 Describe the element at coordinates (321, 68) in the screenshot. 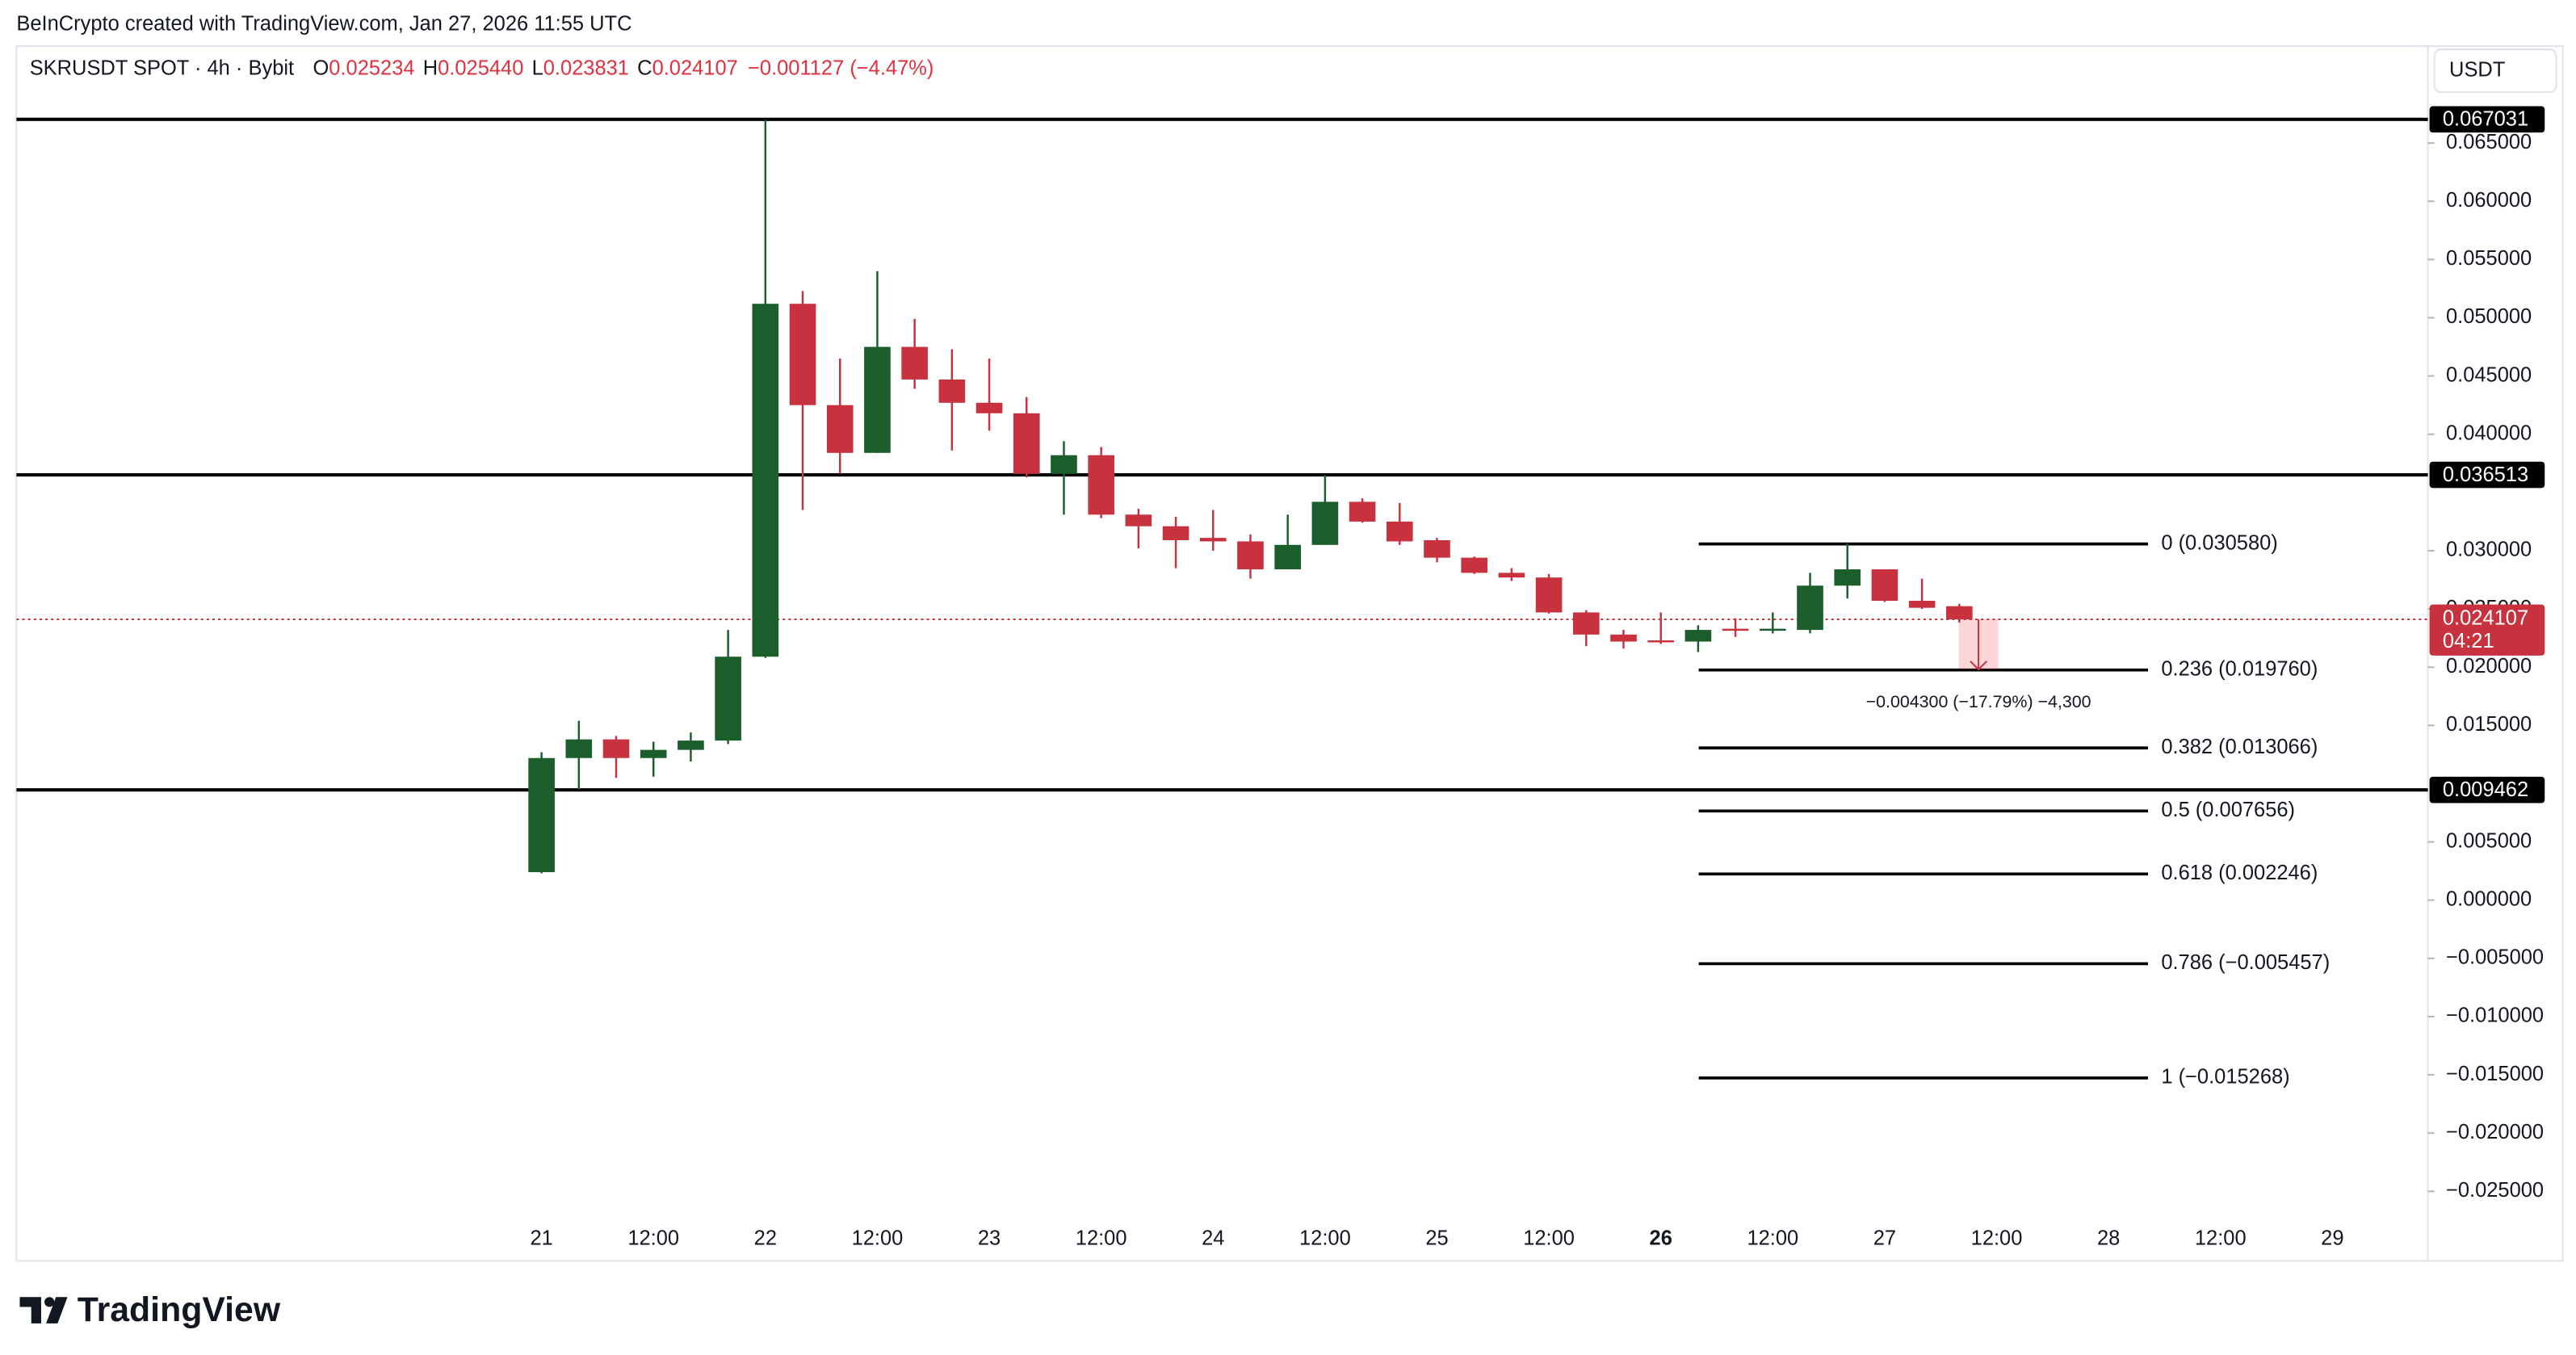

I see `ohlc-key: O` at that location.